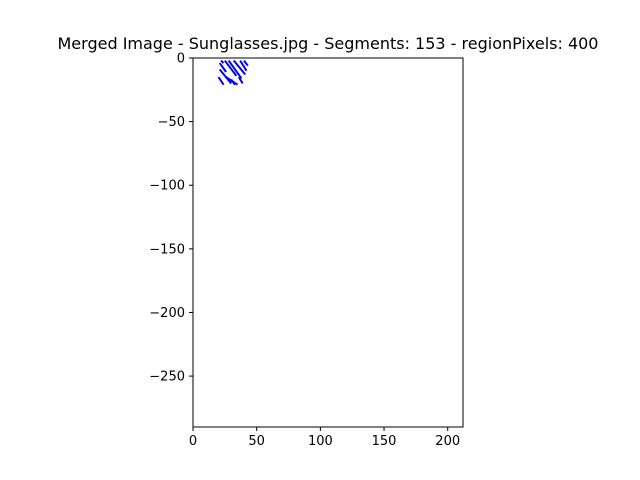 This screenshot has height=480, width=640. I want to click on x-tick-label-4: 200, so click(447, 441).